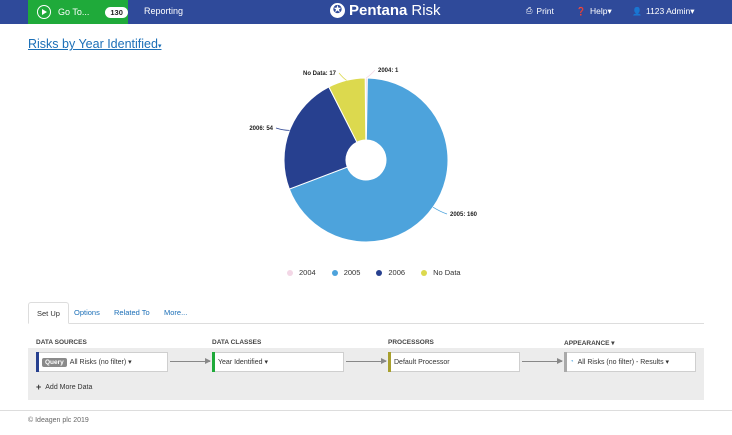 Image resolution: width=732 pixels, height=435 pixels. I want to click on data-class-label: Year Identified ▾, so click(243, 362).